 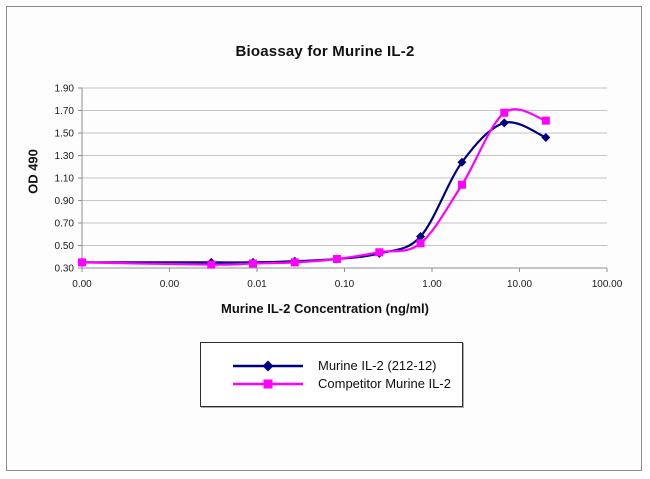 I want to click on y-tick-label: 0.50, so click(x=65, y=246).